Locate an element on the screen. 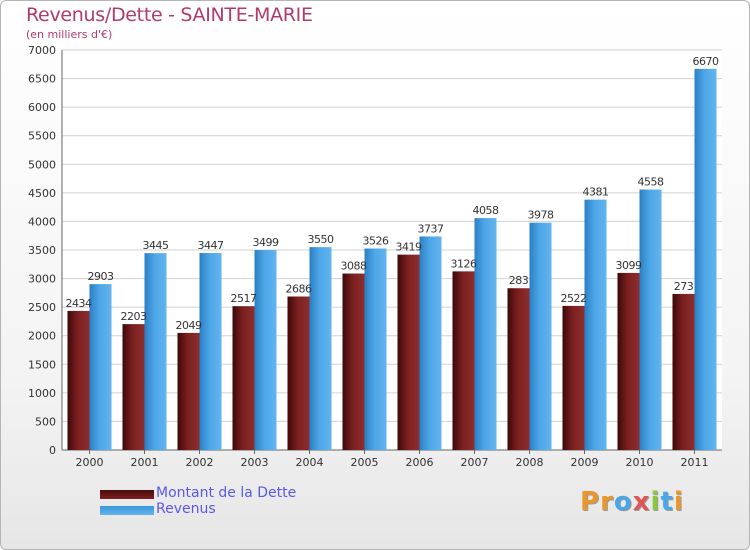  y-tick-label: 2500 is located at coordinates (42, 307).